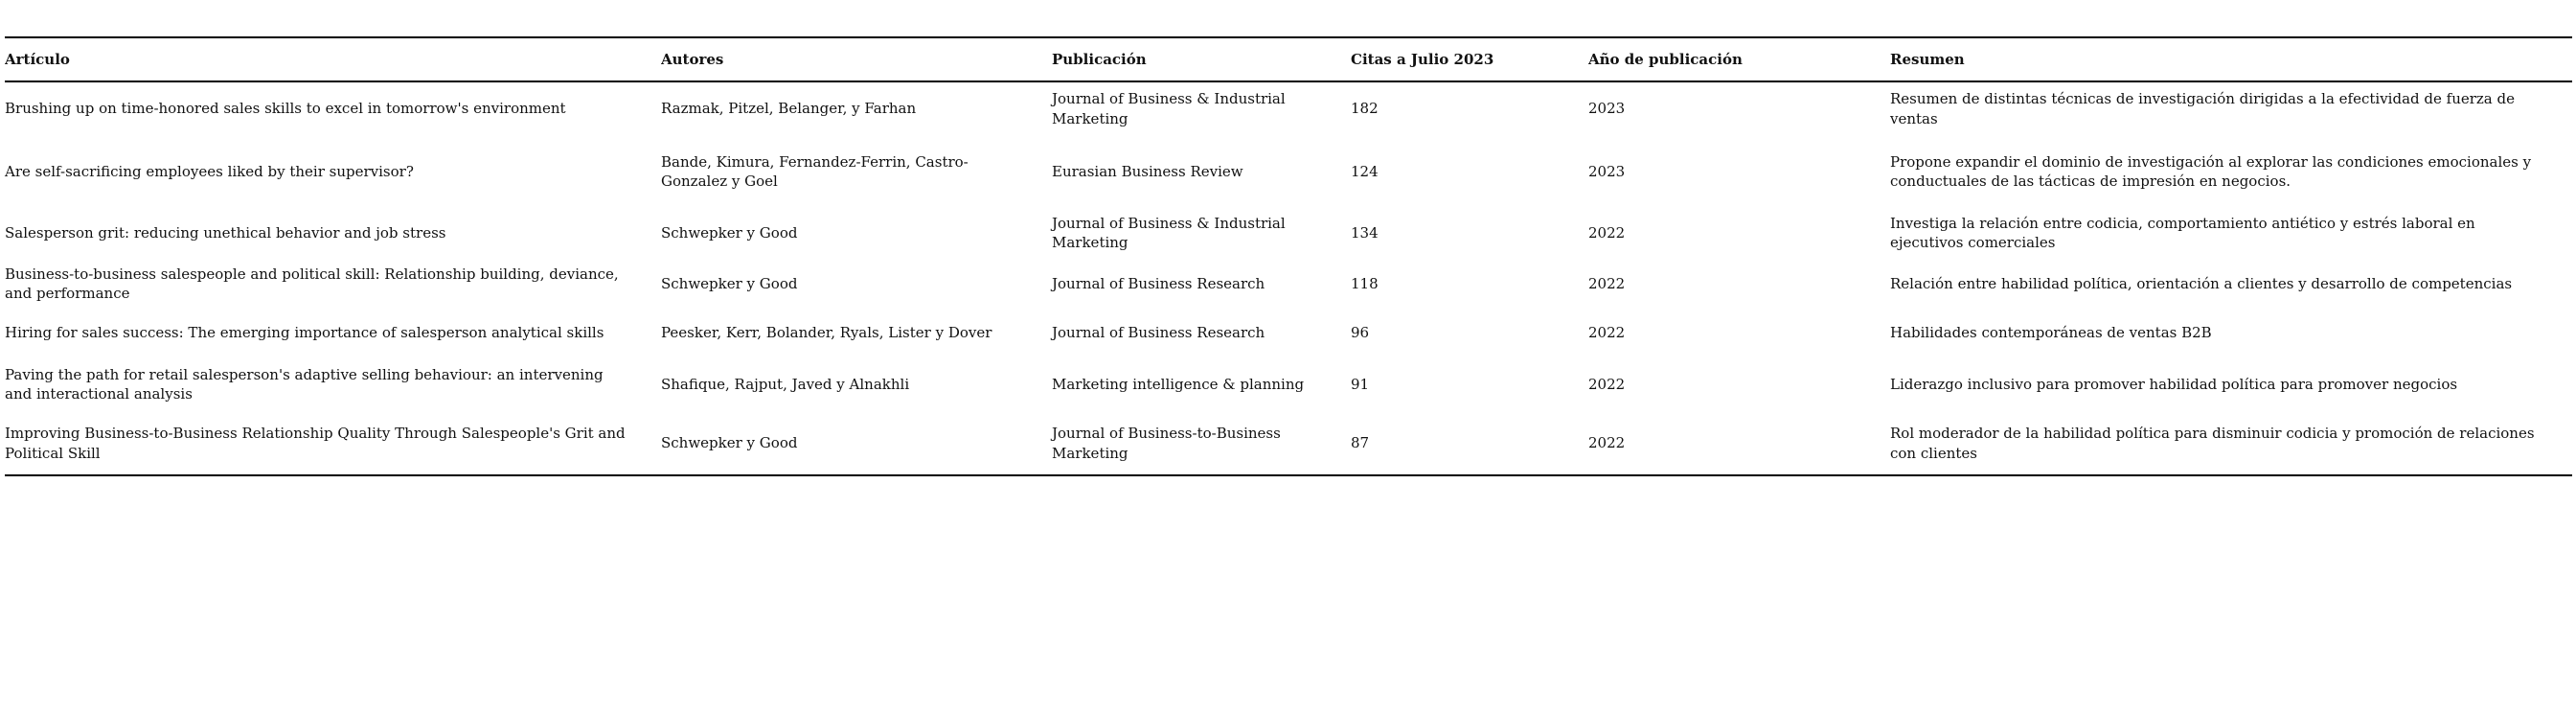 The height and width of the screenshot is (714, 2576). Describe the element at coordinates (786, 384) in the screenshot. I see `cell-autores: Shafique, Rajput, Javed y Alnakhli` at that location.